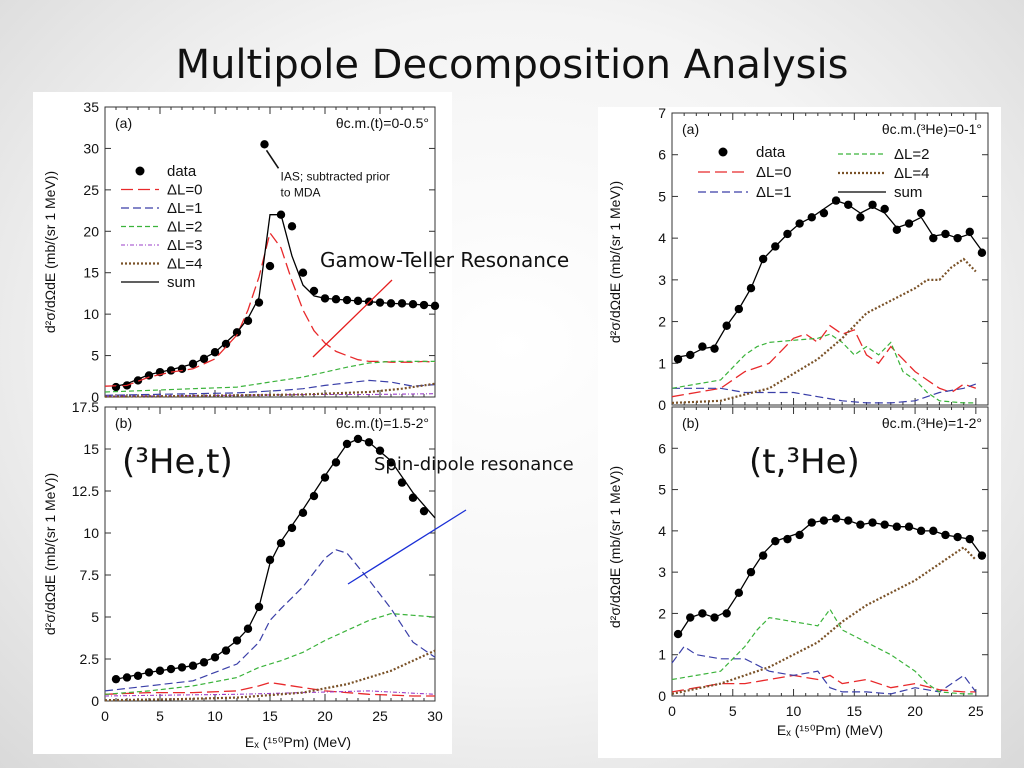 The height and width of the screenshot is (768, 1024). I want to click on y-tick-label: 30, so click(91, 148).